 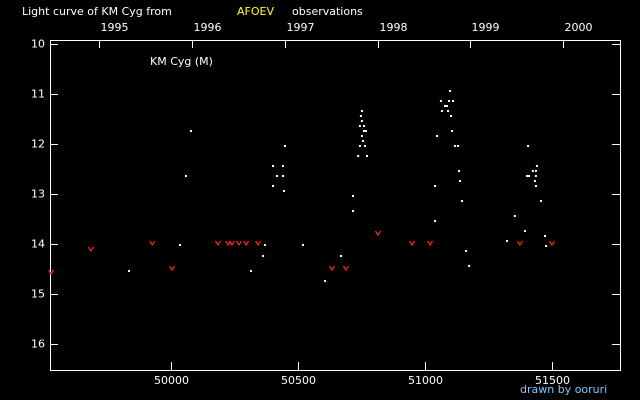 What do you see at coordinates (425, 380) in the screenshot?
I see `x-tick-label: 51000` at bounding box center [425, 380].